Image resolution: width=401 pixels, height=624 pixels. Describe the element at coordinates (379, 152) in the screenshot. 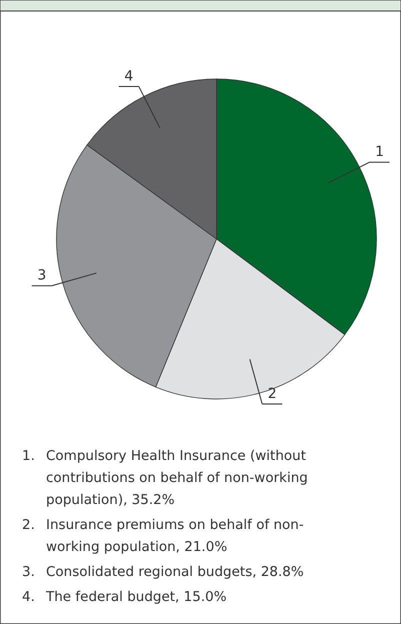

I see `slice-label: 1` at that location.